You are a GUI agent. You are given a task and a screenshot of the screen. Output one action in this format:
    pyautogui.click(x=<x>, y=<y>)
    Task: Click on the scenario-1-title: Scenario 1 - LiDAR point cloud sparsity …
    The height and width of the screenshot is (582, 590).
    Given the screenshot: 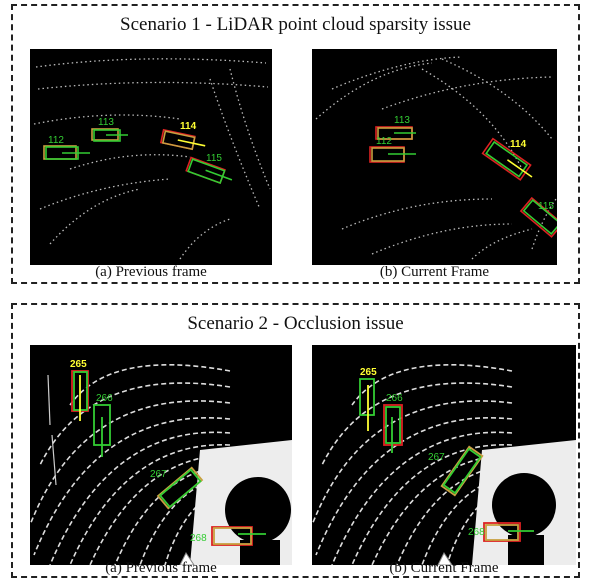 What is the action you would take?
    pyautogui.click(x=295, y=24)
    